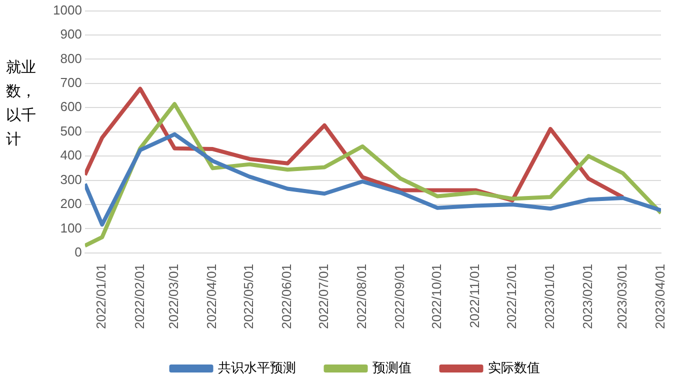  Describe the element at coordinates (71, 106) in the screenshot. I see `y-tick-label: 600` at that location.